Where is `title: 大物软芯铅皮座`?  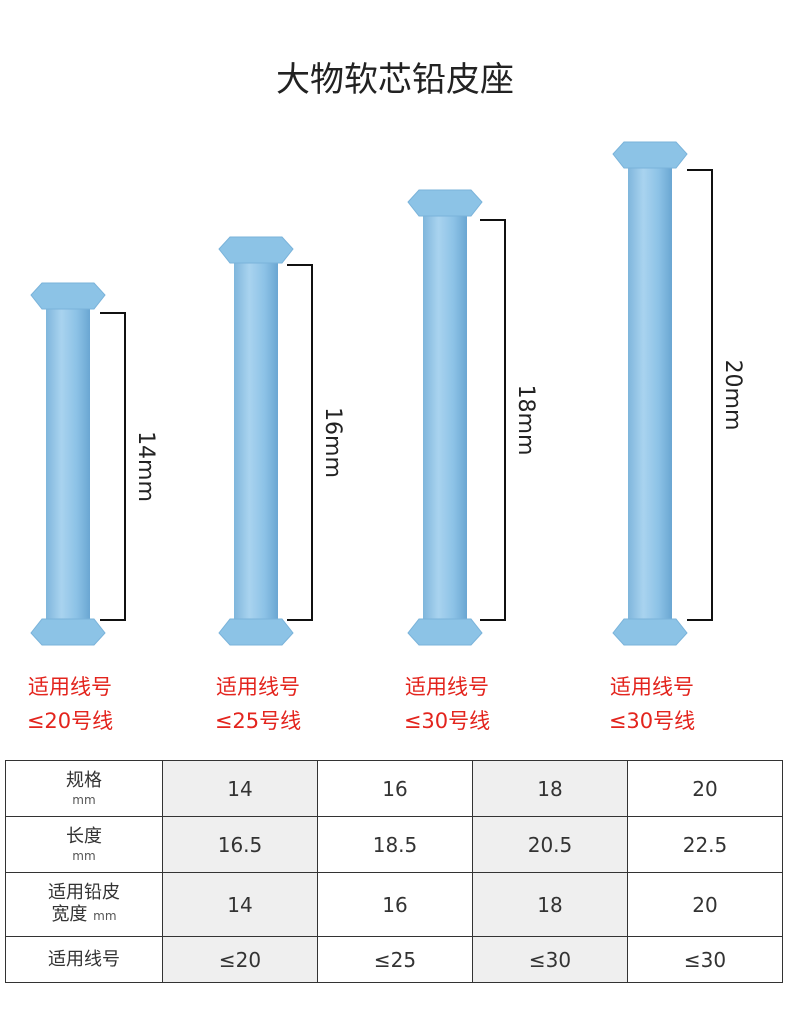 title: 大物软芯铅皮座 is located at coordinates (395, 80).